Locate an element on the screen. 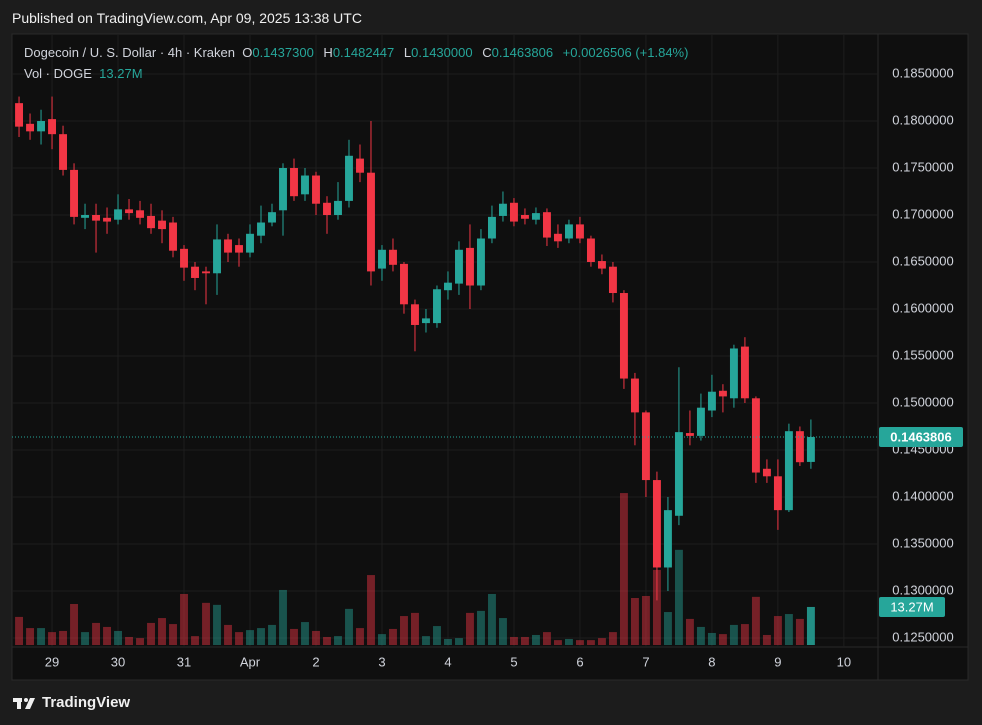  legend-label: C is located at coordinates (487, 52).